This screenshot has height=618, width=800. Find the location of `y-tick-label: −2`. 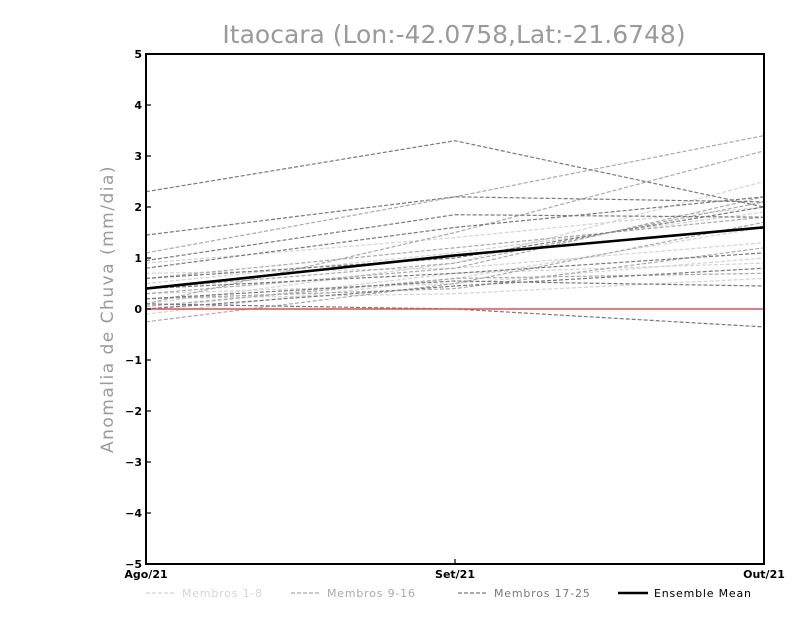

y-tick-label: −2 is located at coordinates (133, 411).